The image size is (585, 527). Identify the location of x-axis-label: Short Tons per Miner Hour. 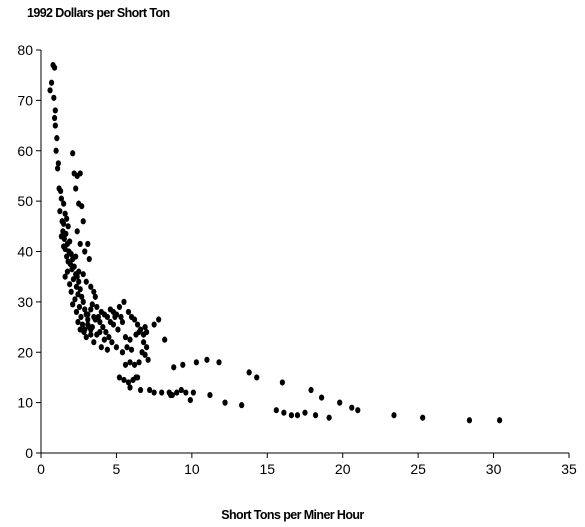
(292, 515).